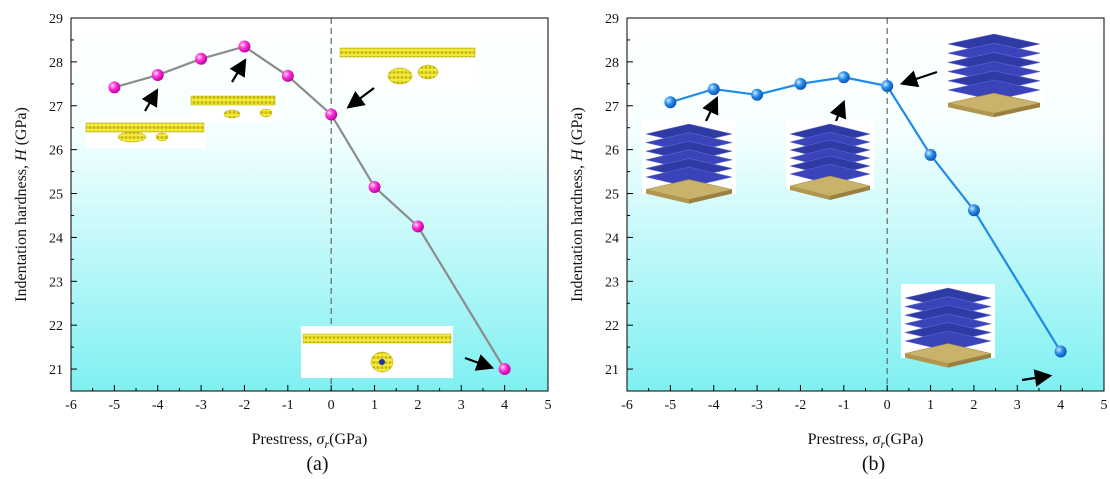  I want to click on panel-label: (a), so click(317, 464).